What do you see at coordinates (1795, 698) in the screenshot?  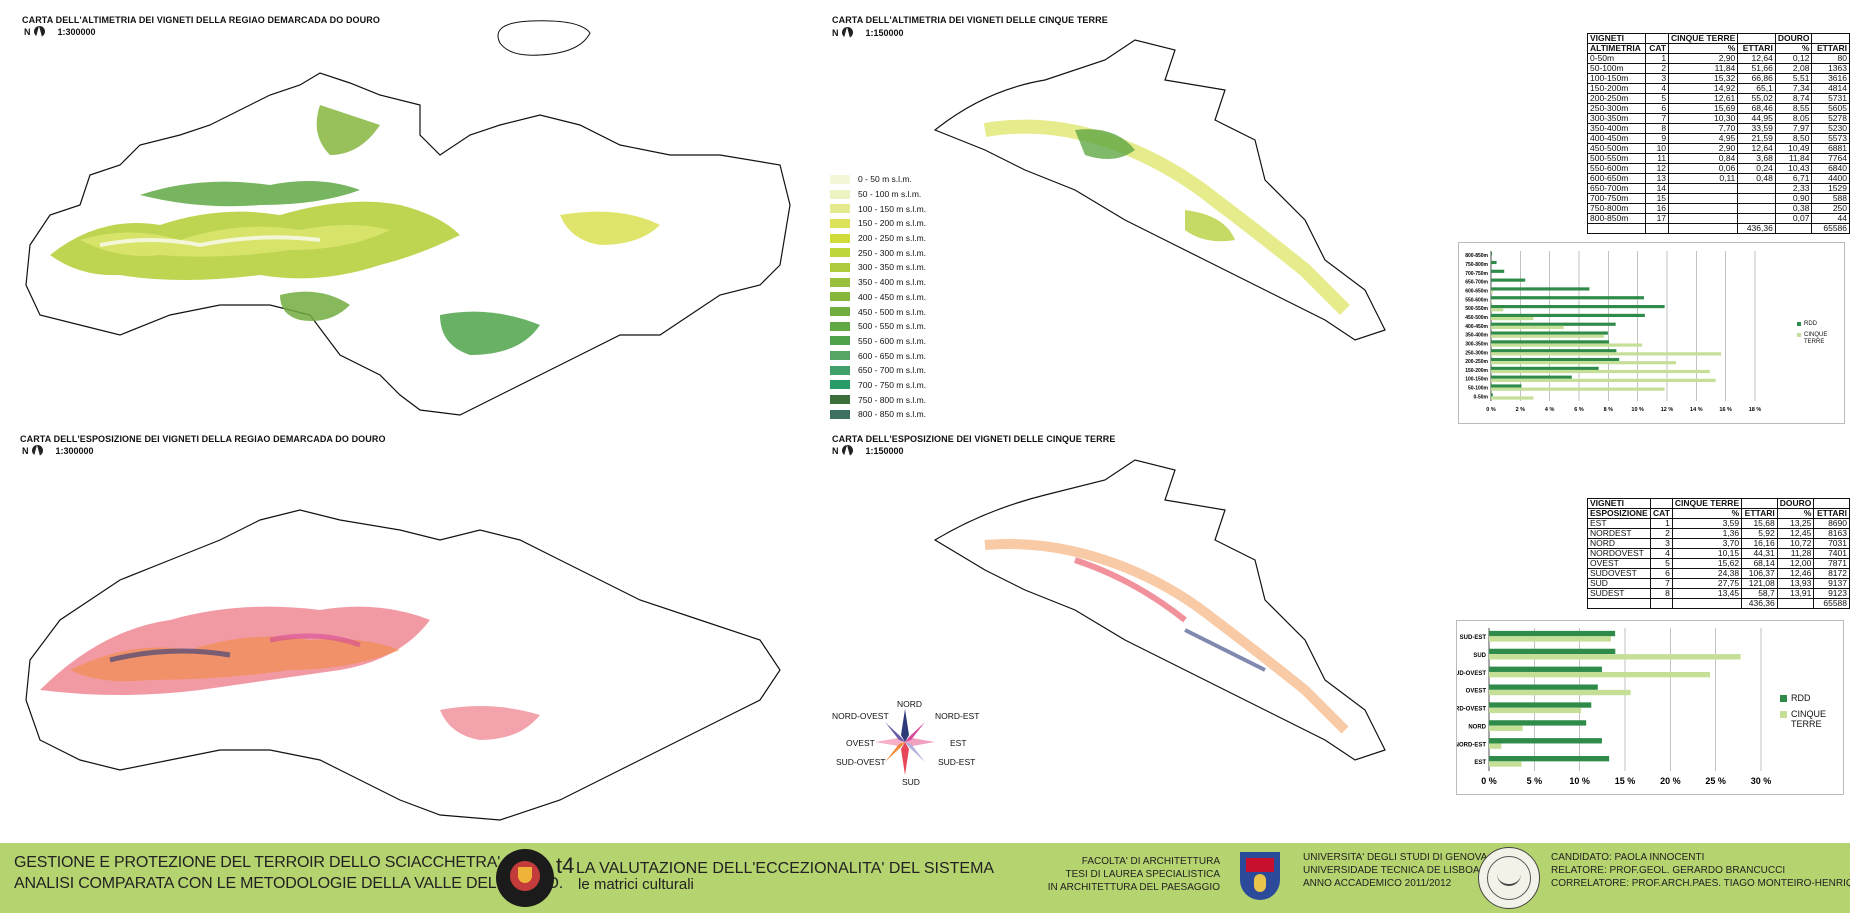 I see `legend-rdd: RDD` at bounding box center [1795, 698].